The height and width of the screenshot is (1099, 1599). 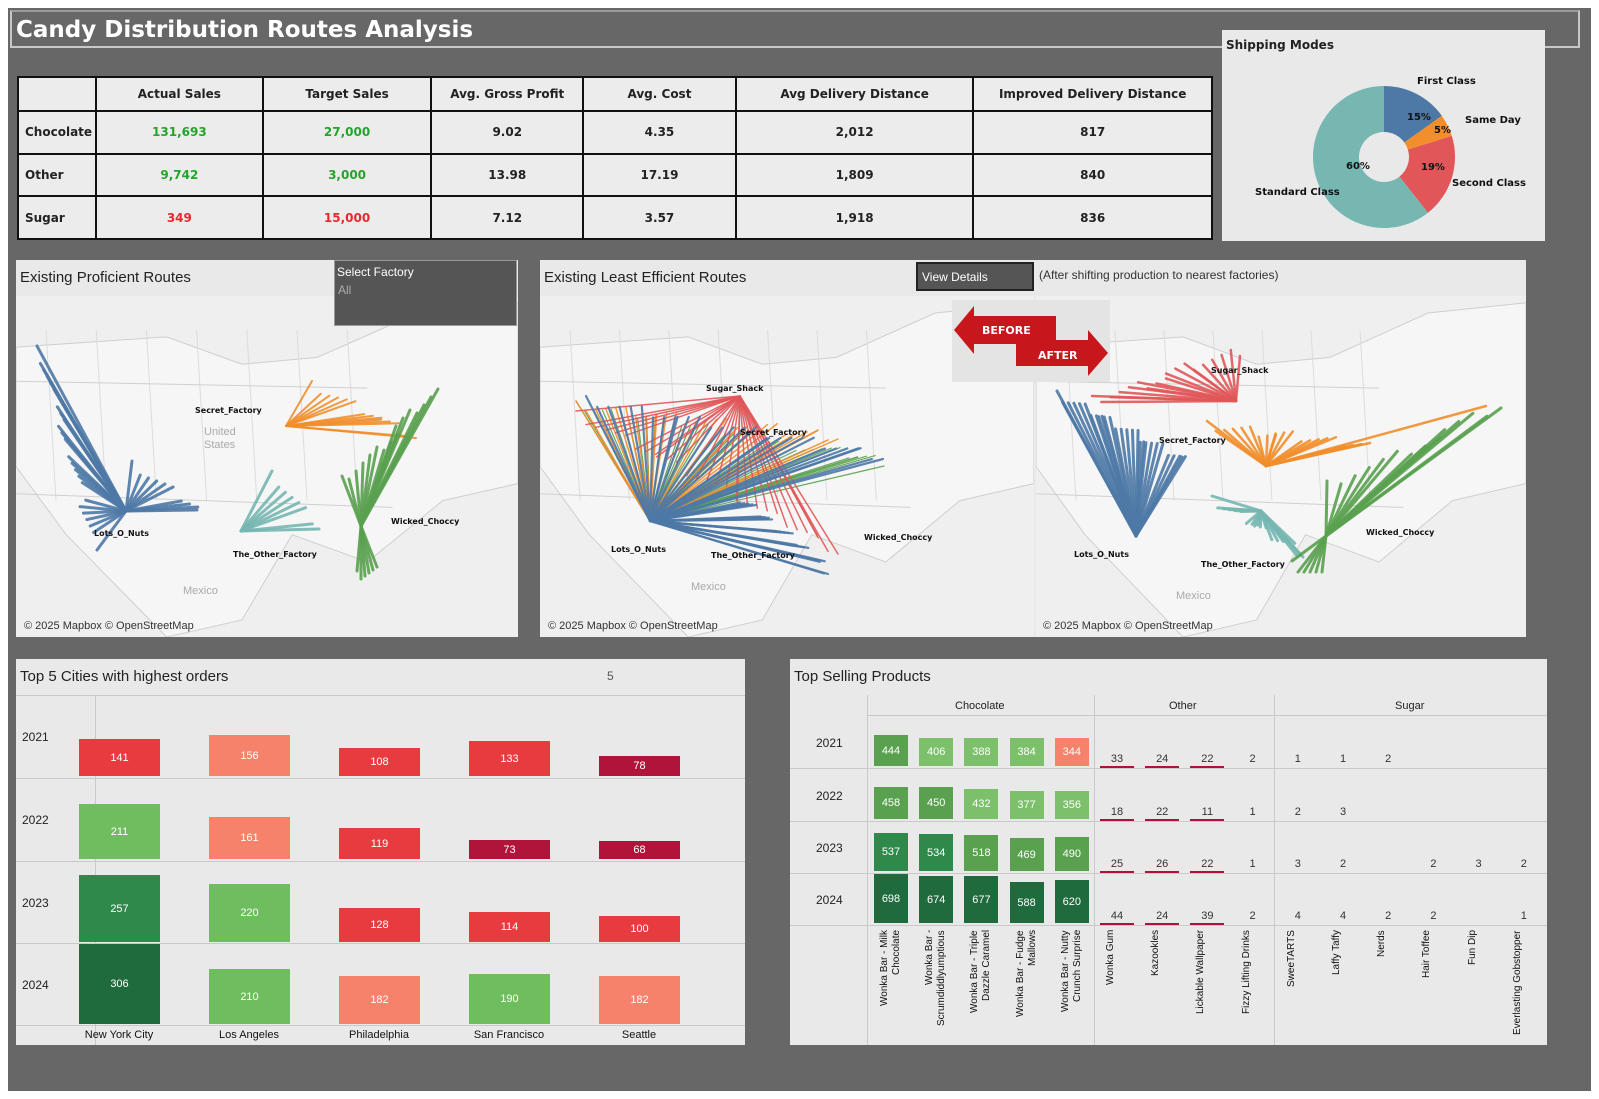 I want to click on donut-slice-standard-class, so click(x=1370, y=157).